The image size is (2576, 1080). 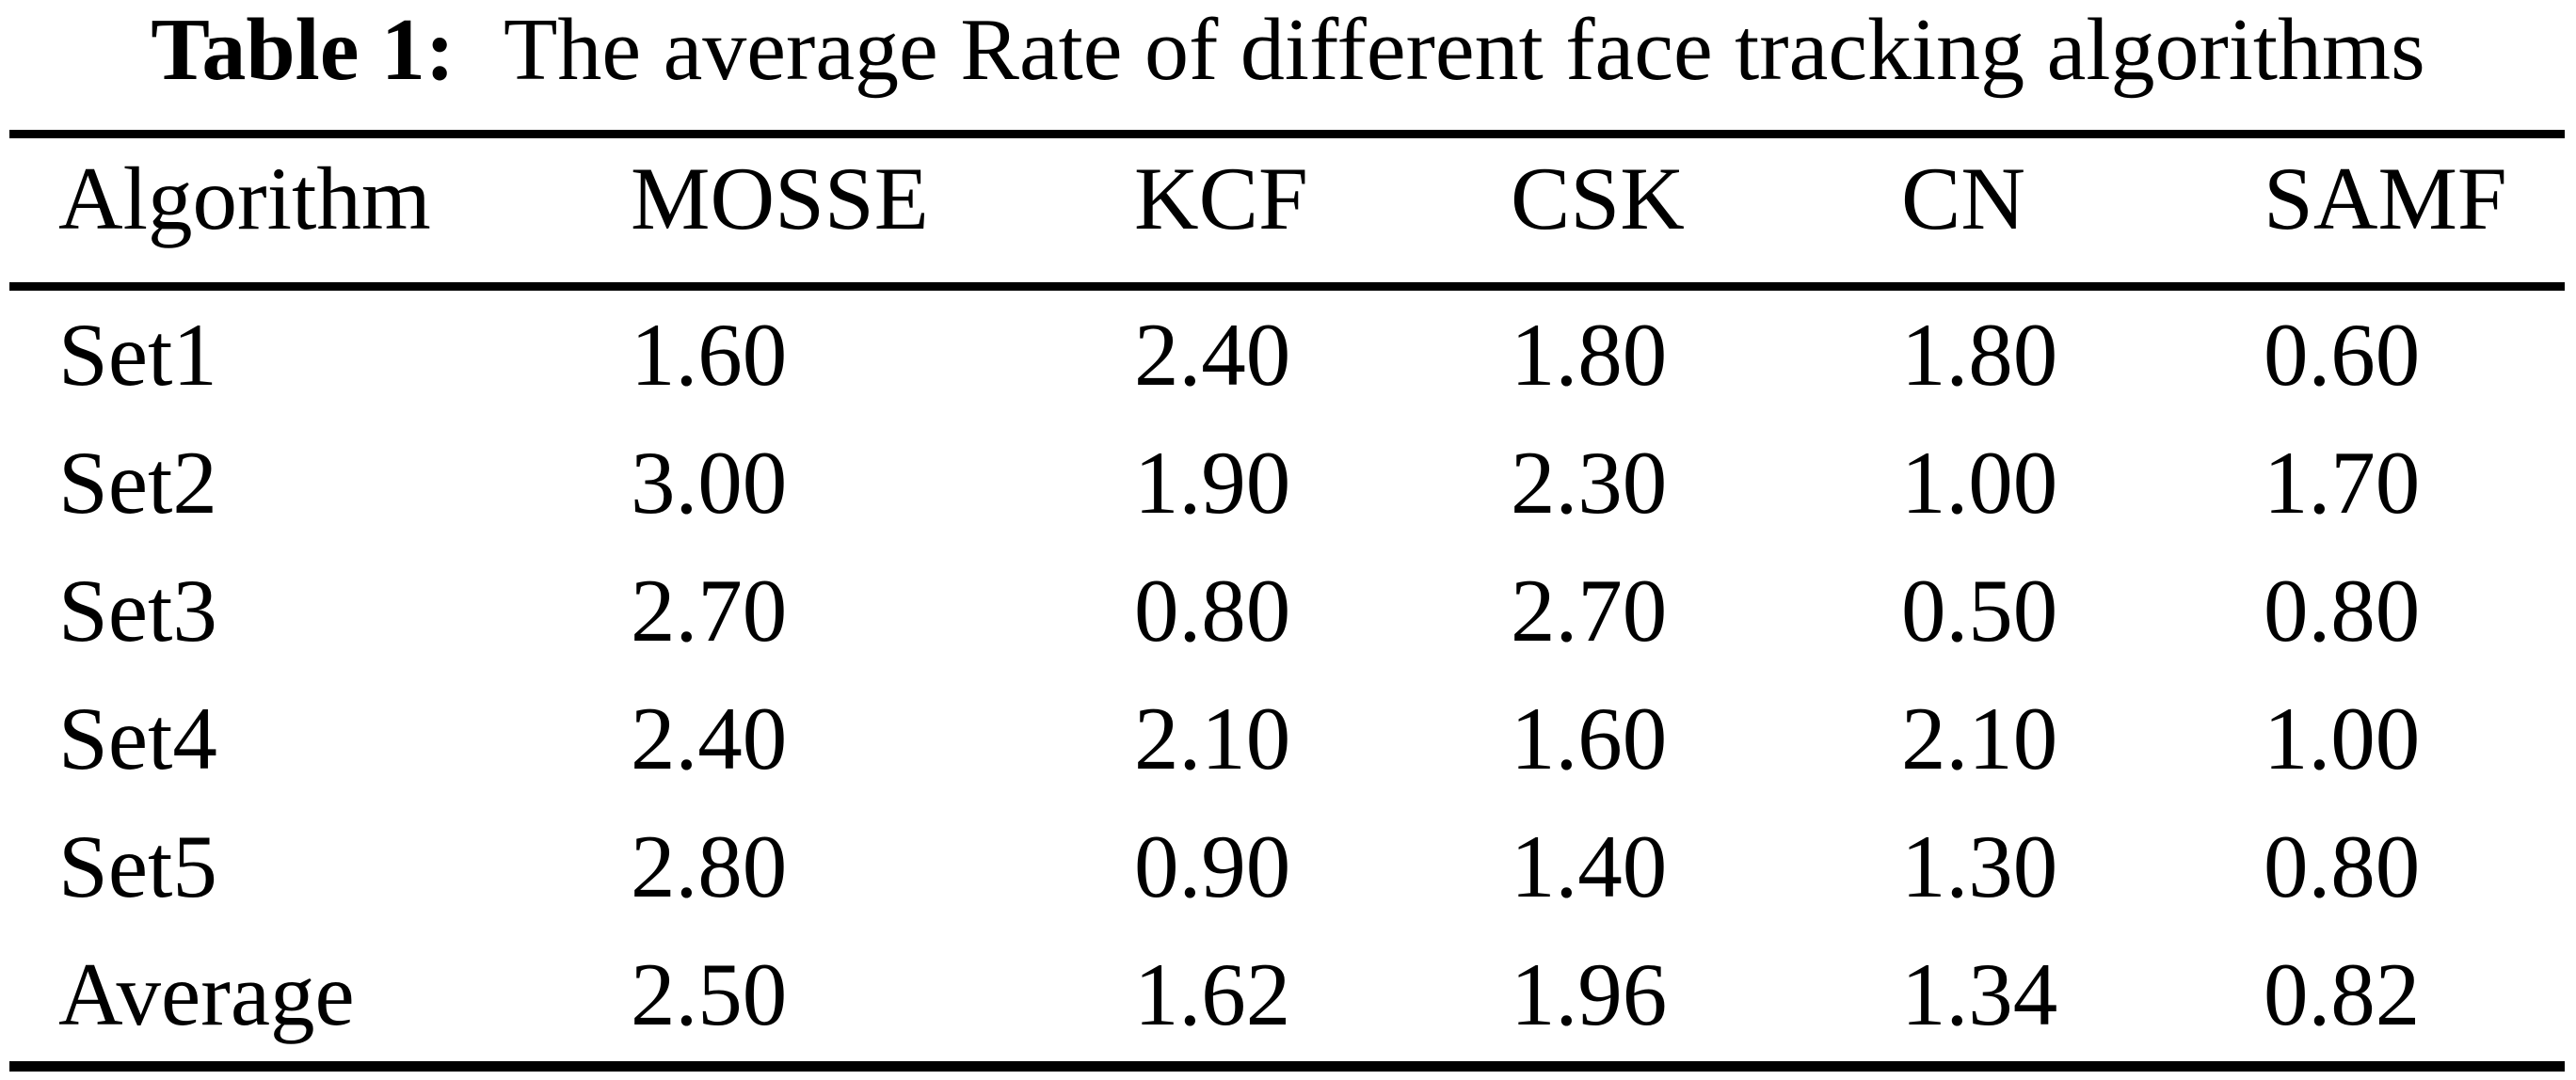 I want to click on row-label: Set3, so click(x=137, y=610).